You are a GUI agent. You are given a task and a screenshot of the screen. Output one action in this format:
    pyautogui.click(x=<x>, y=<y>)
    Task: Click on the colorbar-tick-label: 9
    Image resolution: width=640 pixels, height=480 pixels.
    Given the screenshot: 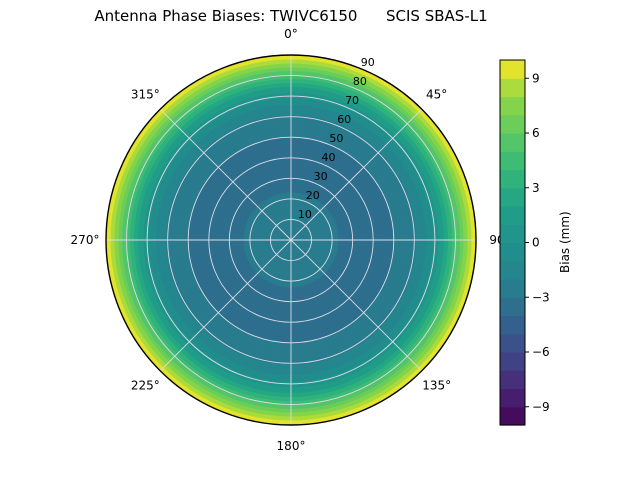 What is the action you would take?
    pyautogui.click(x=536, y=78)
    